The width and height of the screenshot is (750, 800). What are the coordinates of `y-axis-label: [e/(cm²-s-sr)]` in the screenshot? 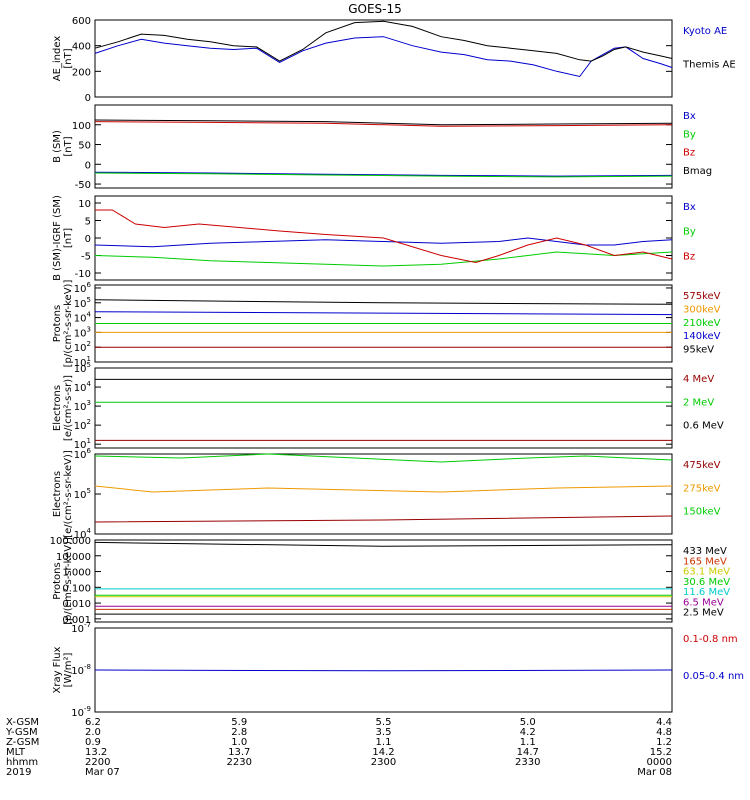 It's located at (68, 408).